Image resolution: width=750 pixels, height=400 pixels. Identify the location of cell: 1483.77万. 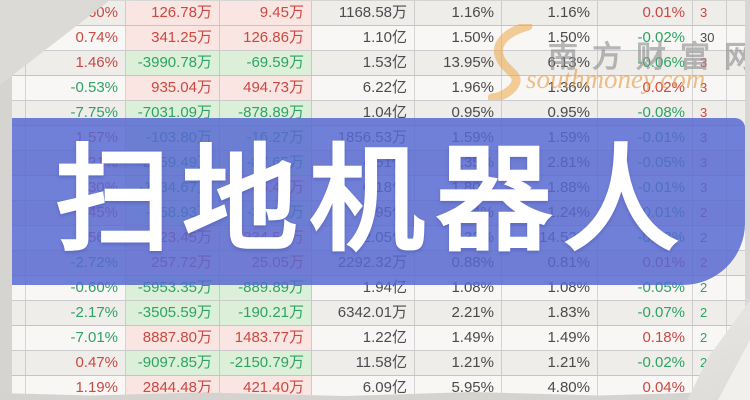
(266, 338).